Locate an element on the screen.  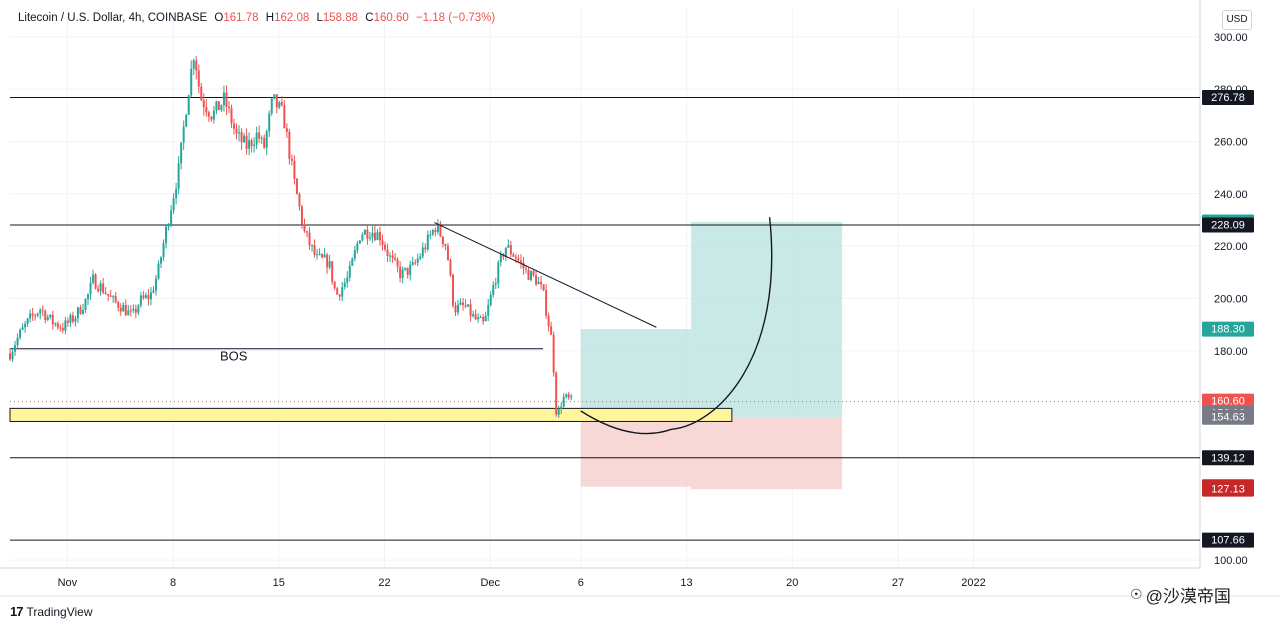
price-tag: 139.12 is located at coordinates (1228, 458).